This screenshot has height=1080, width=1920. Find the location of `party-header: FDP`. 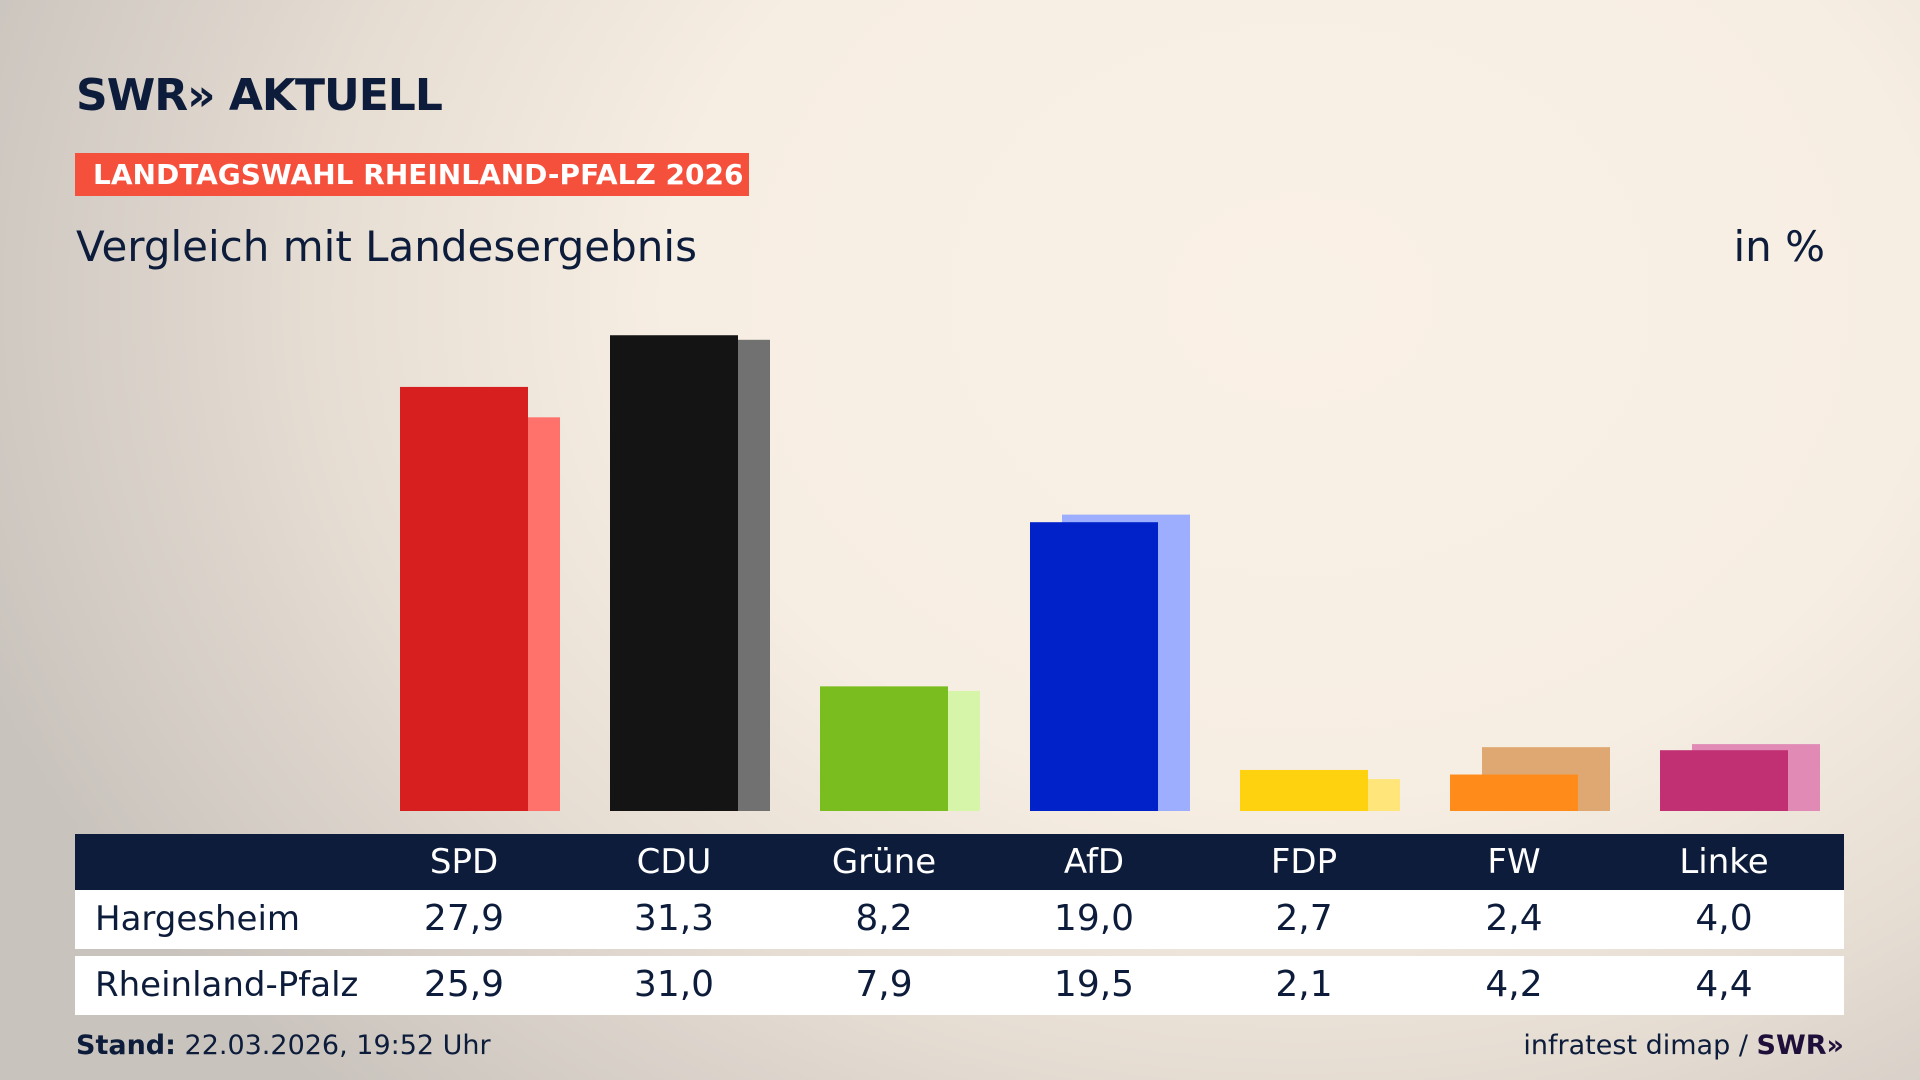

party-header: FDP is located at coordinates (1304, 862).